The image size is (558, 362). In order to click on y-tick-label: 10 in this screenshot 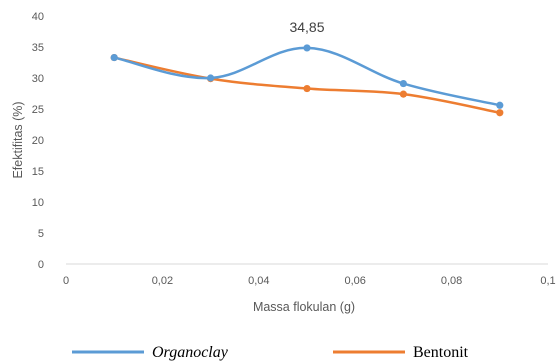, I will do `click(38, 203)`.